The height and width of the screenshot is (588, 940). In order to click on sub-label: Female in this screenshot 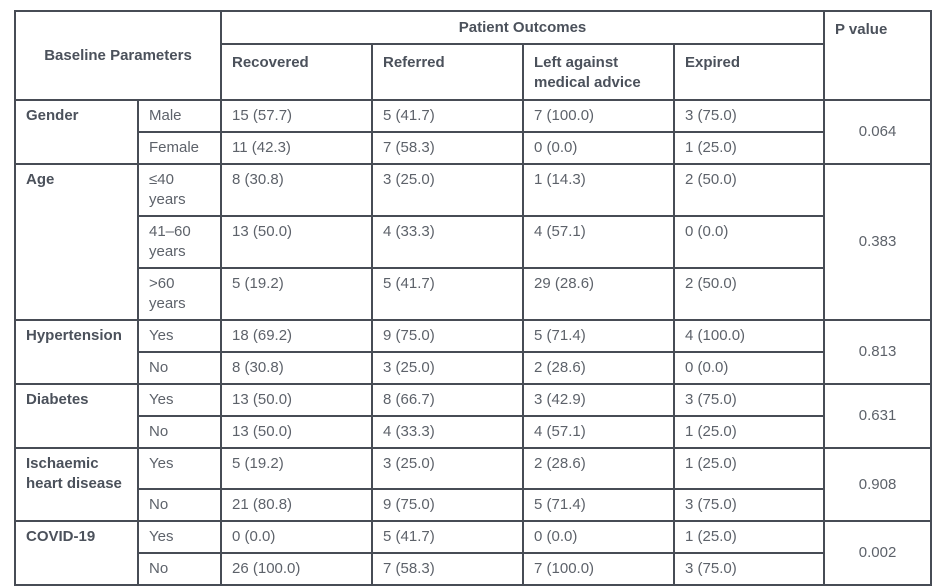, I will do `click(179, 148)`.